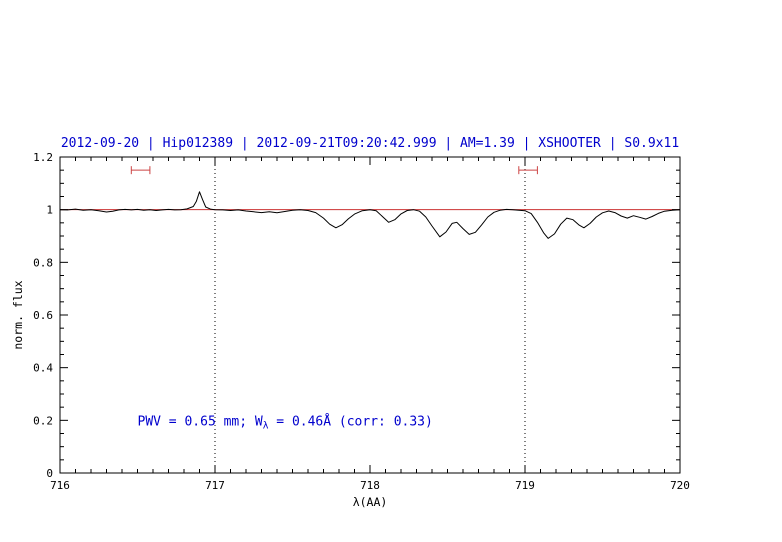  Describe the element at coordinates (43, 315) in the screenshot. I see `y-tick-label: 0.6` at that location.